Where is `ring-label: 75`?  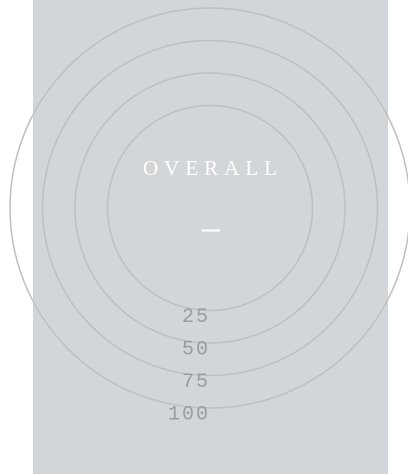
ring-label: 75 is located at coordinates (196, 382).